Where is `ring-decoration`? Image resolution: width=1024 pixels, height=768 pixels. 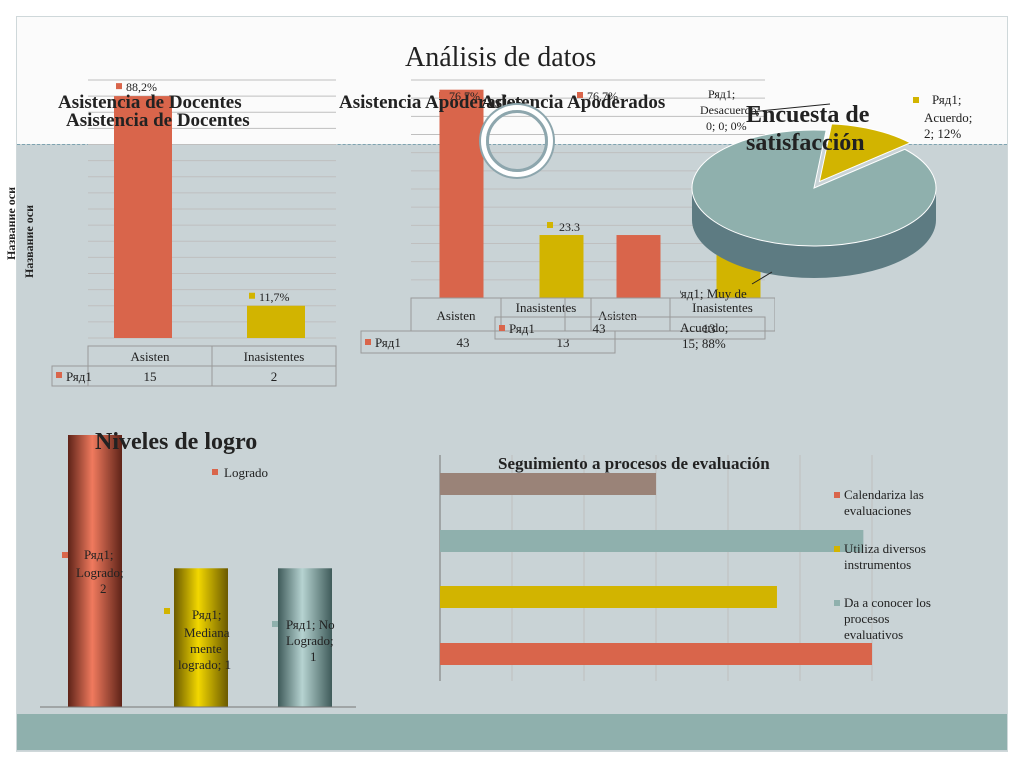 ring-decoration is located at coordinates (517, 141).